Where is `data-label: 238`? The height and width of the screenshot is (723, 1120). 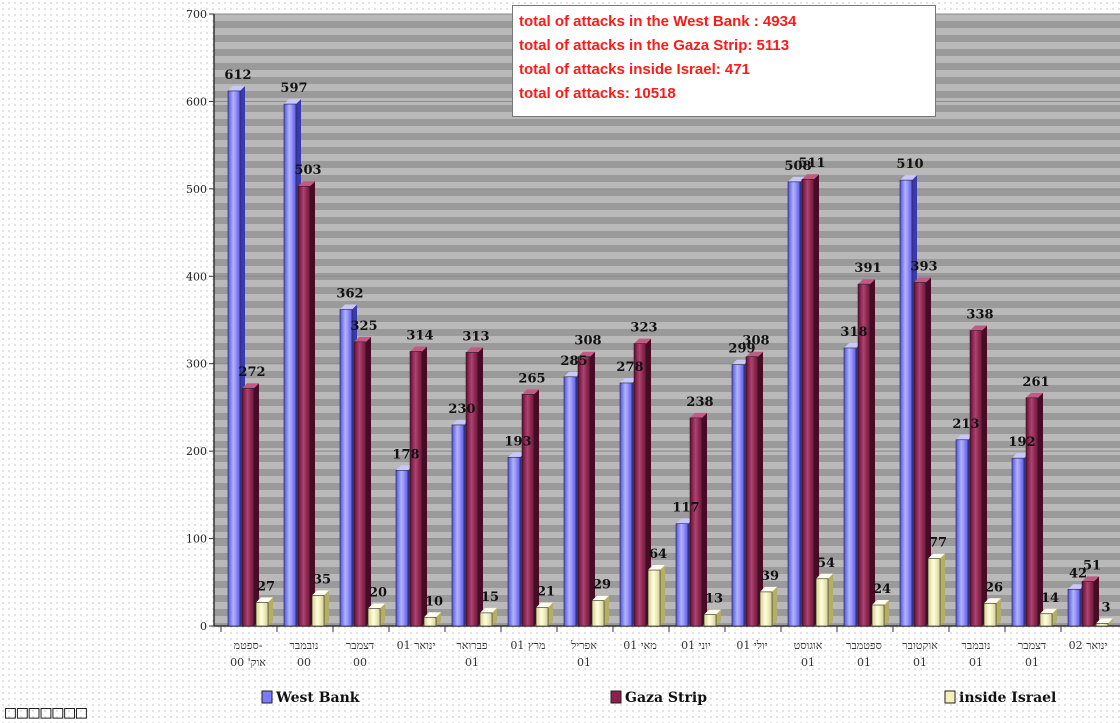
data-label: 238 is located at coordinates (699, 402).